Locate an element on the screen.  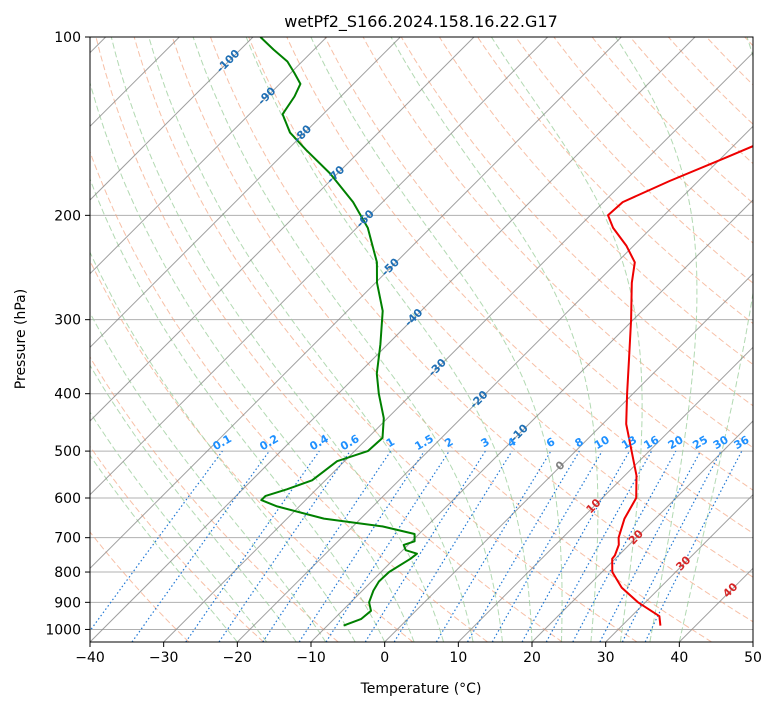
x-tick-label: −20 is located at coordinates (238, 658).